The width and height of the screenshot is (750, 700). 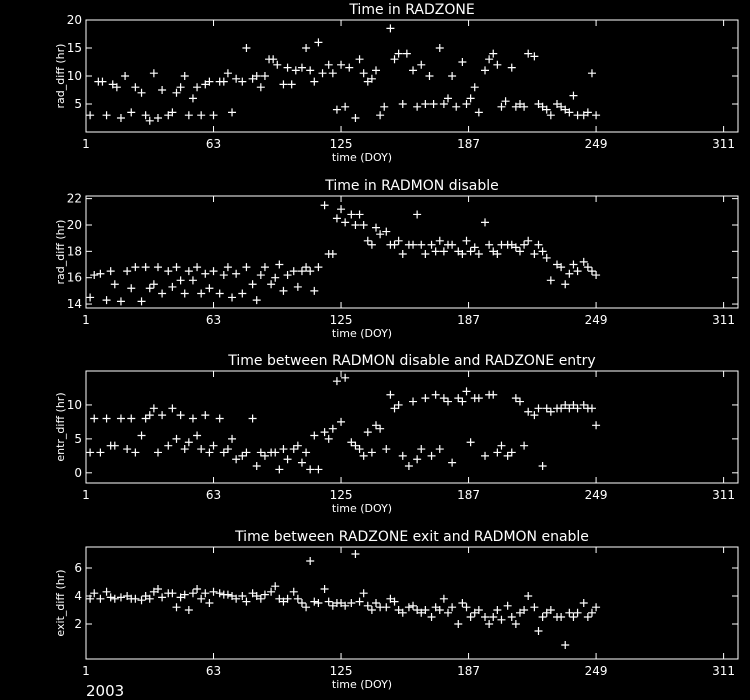 What do you see at coordinates (362, 333) in the screenshot?
I see `x-axis-label: time (DOY)` at bounding box center [362, 333].